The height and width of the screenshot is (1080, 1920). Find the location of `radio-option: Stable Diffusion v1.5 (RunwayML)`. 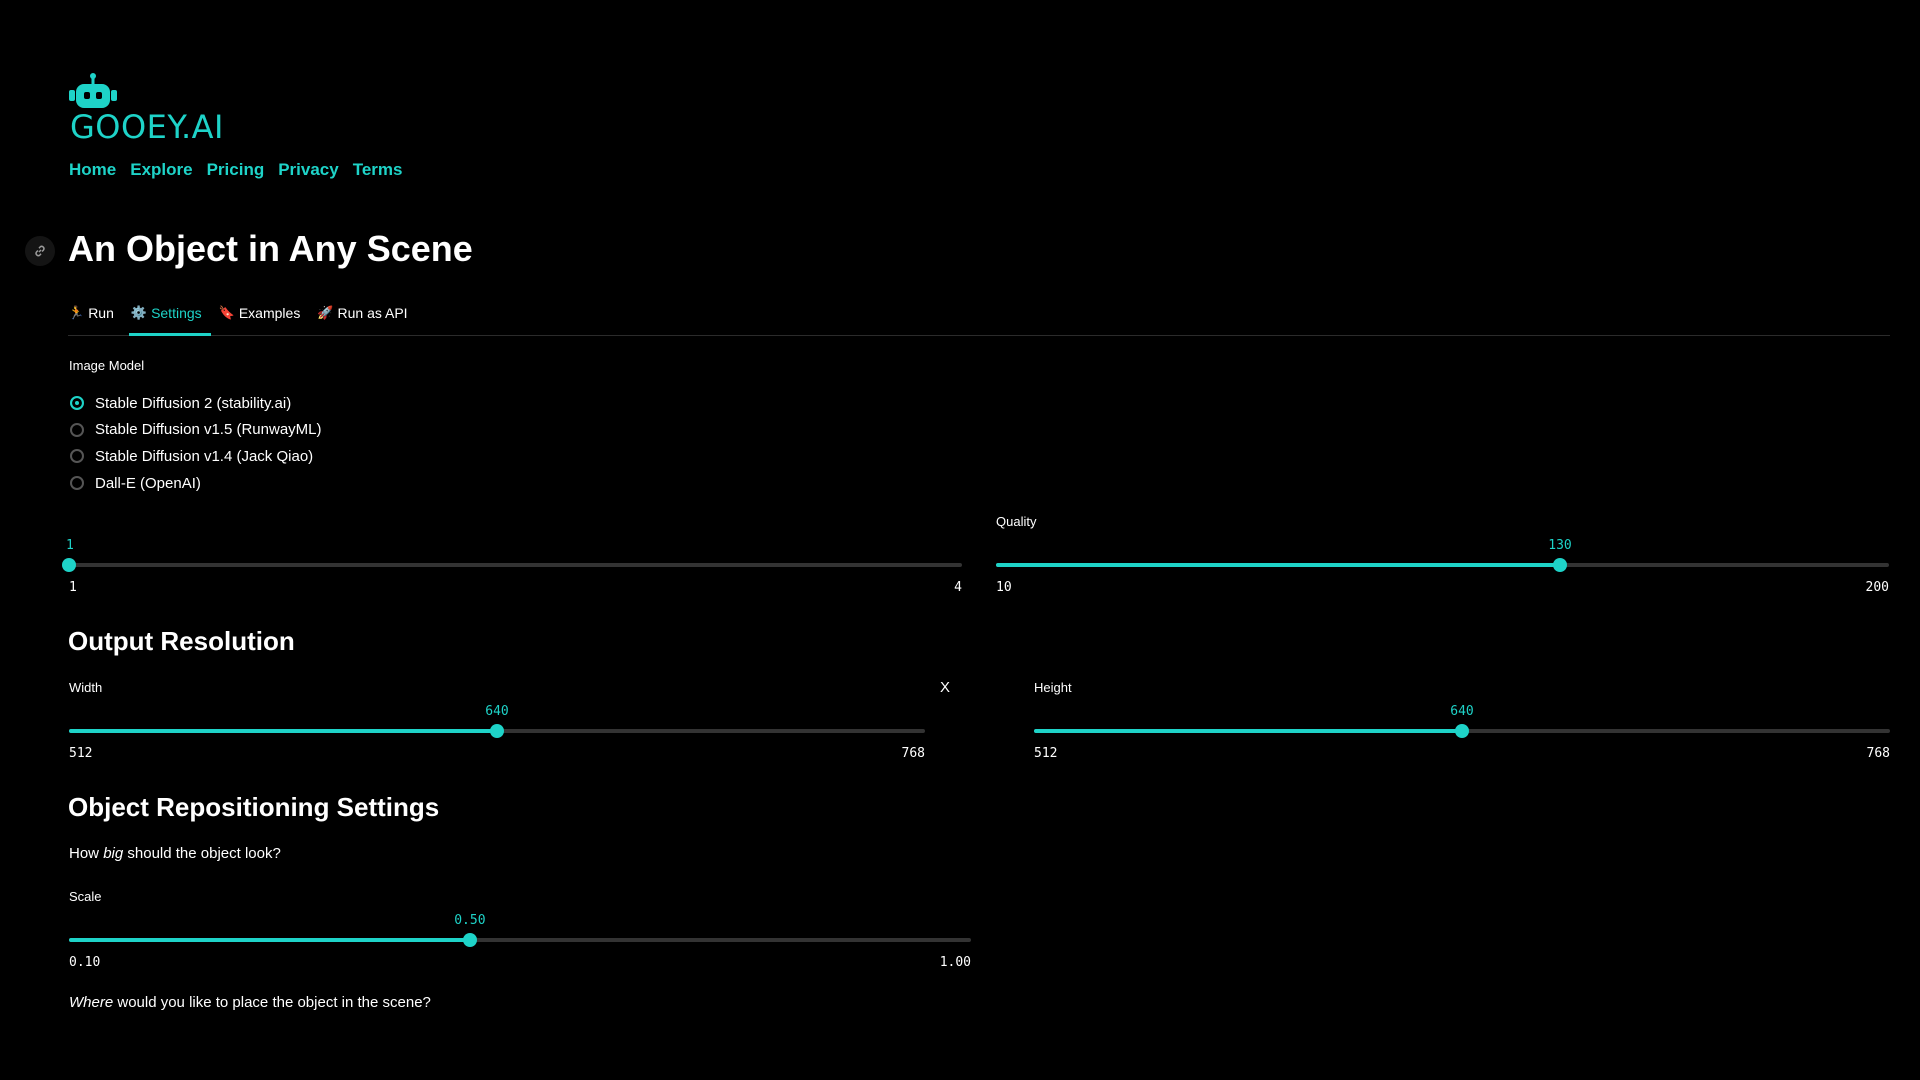

radio-option: Stable Diffusion v1.5 (RunwayML) is located at coordinates (196, 430).